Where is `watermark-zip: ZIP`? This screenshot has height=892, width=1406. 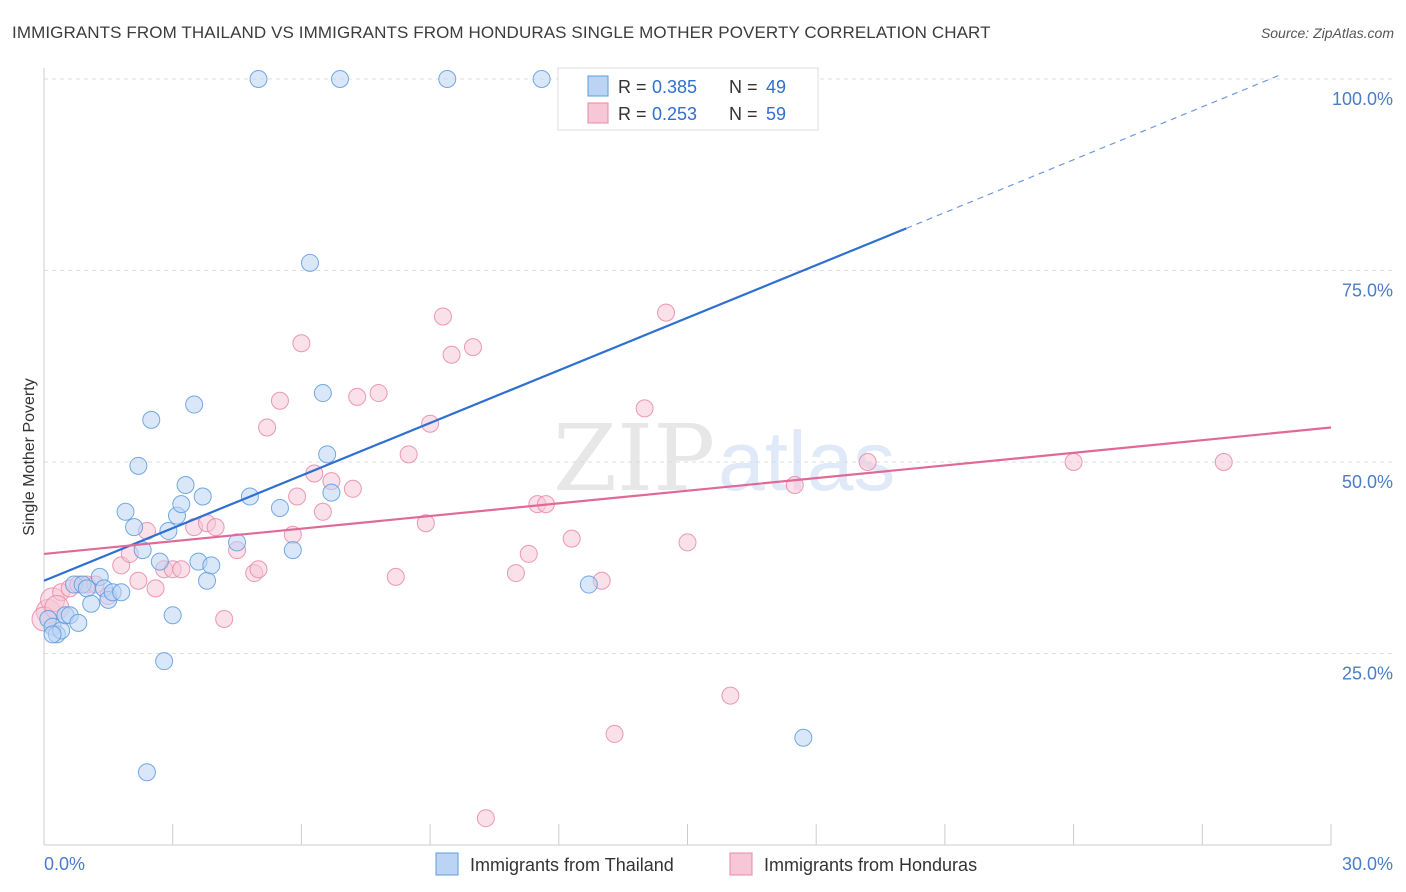
watermark-zip: ZIP is located at coordinates (634, 458).